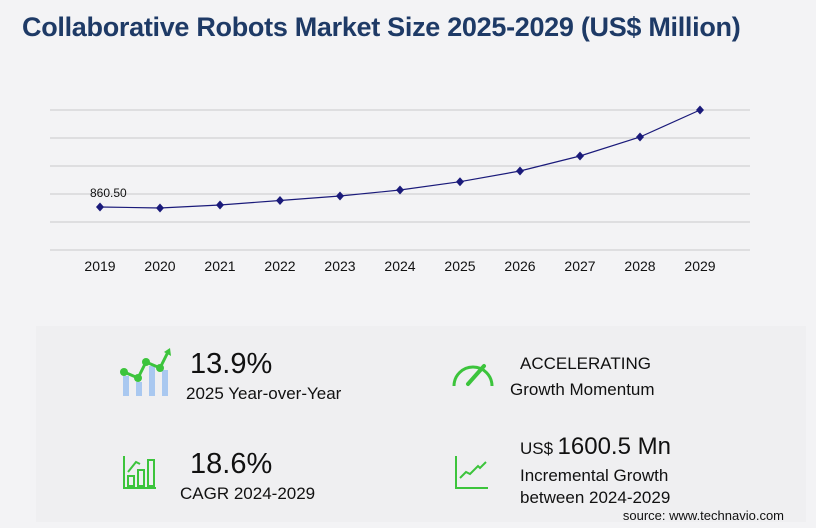  I want to click on x-tick-label: 2025, so click(459, 266).